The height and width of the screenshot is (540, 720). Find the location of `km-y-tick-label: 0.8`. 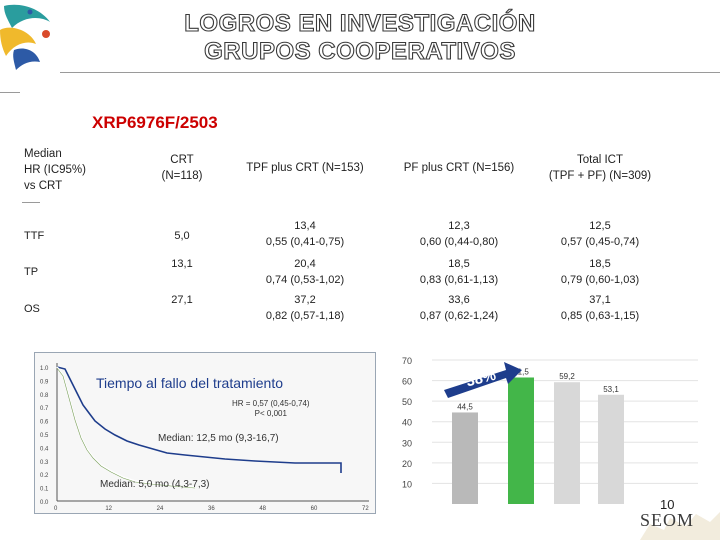

km-y-tick-label: 0.8 is located at coordinates (44, 396).